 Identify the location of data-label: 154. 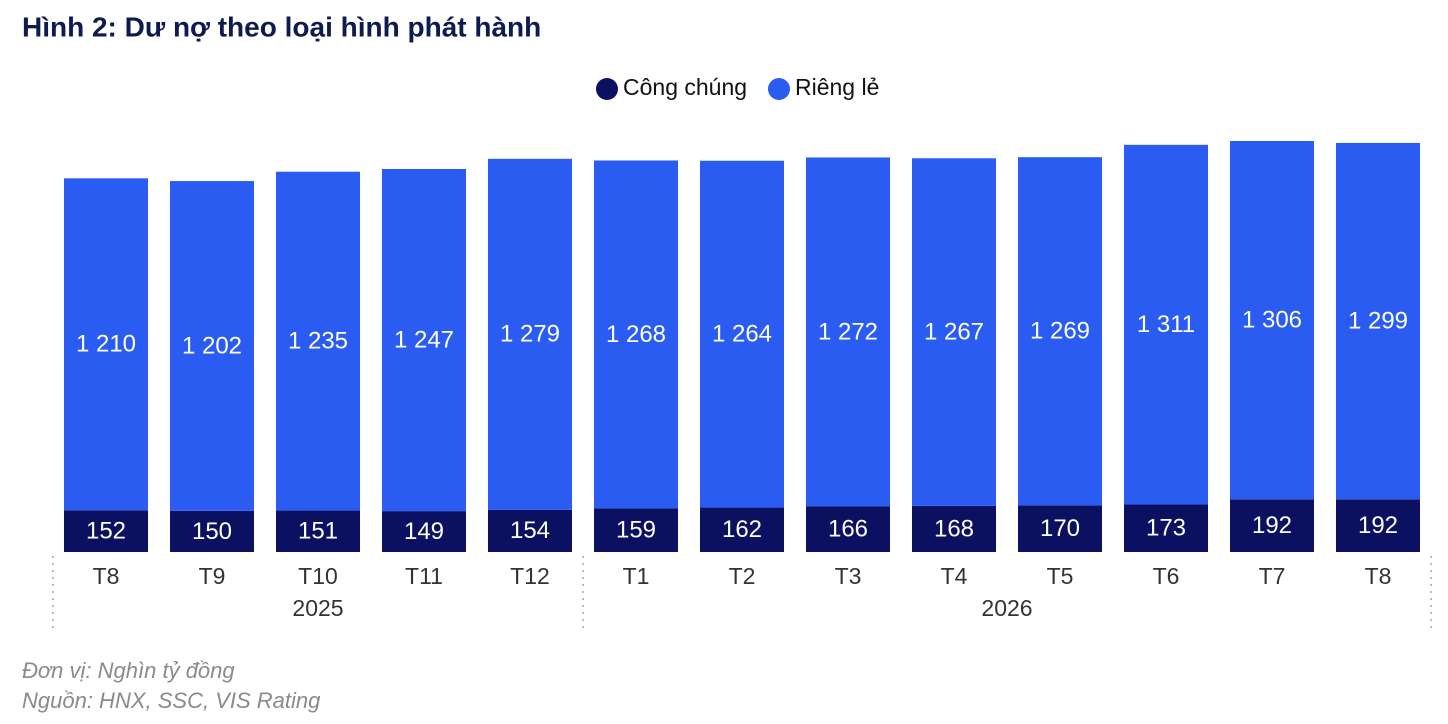
(530, 530).